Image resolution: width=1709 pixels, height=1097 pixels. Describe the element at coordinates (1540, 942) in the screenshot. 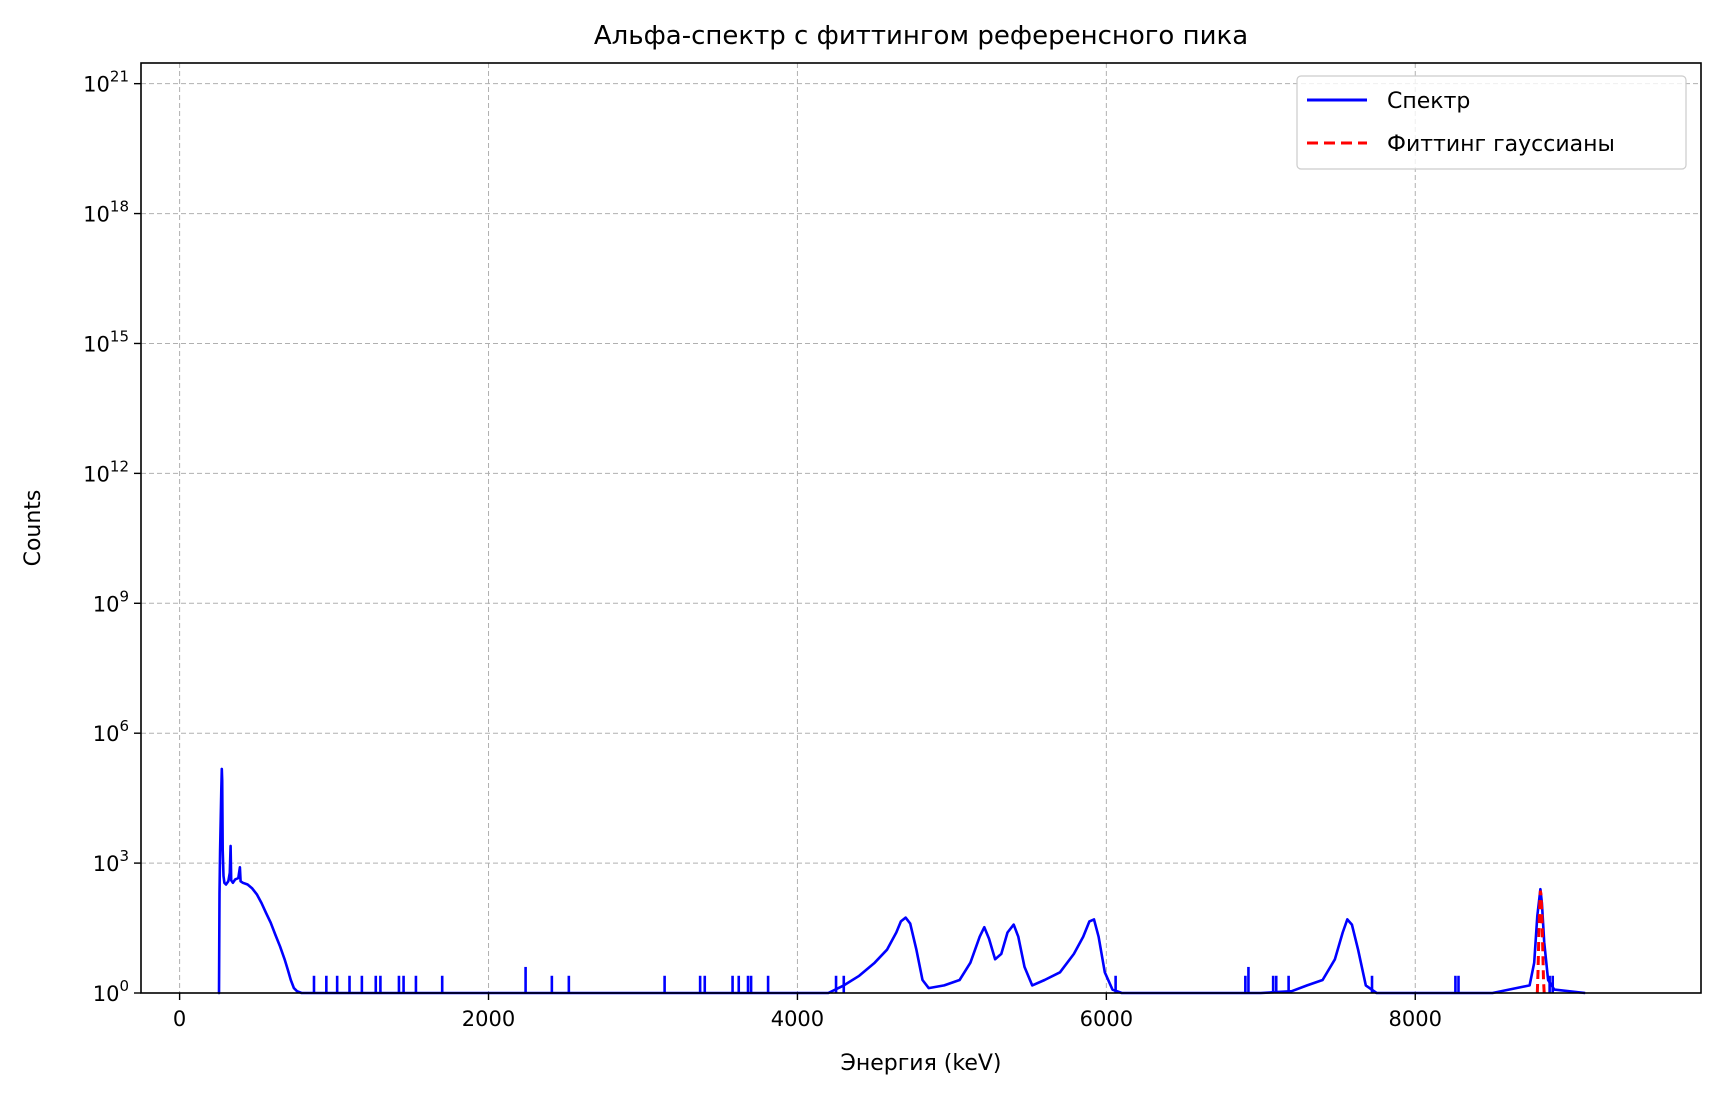

I see `gaussian-fit-line` at that location.